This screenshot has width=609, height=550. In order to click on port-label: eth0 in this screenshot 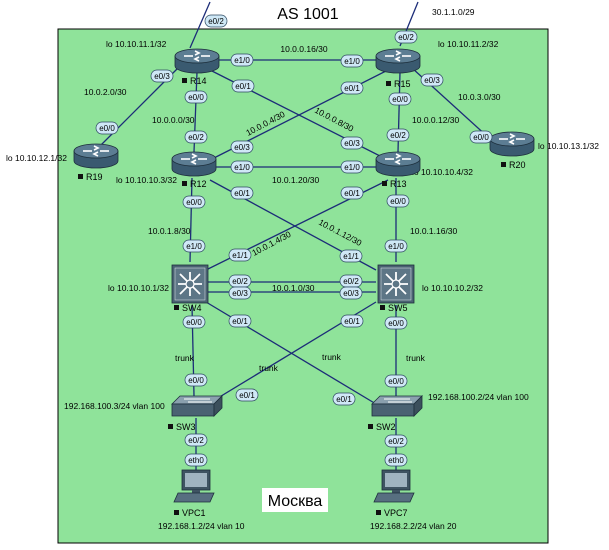, I will do `click(196, 460)`.